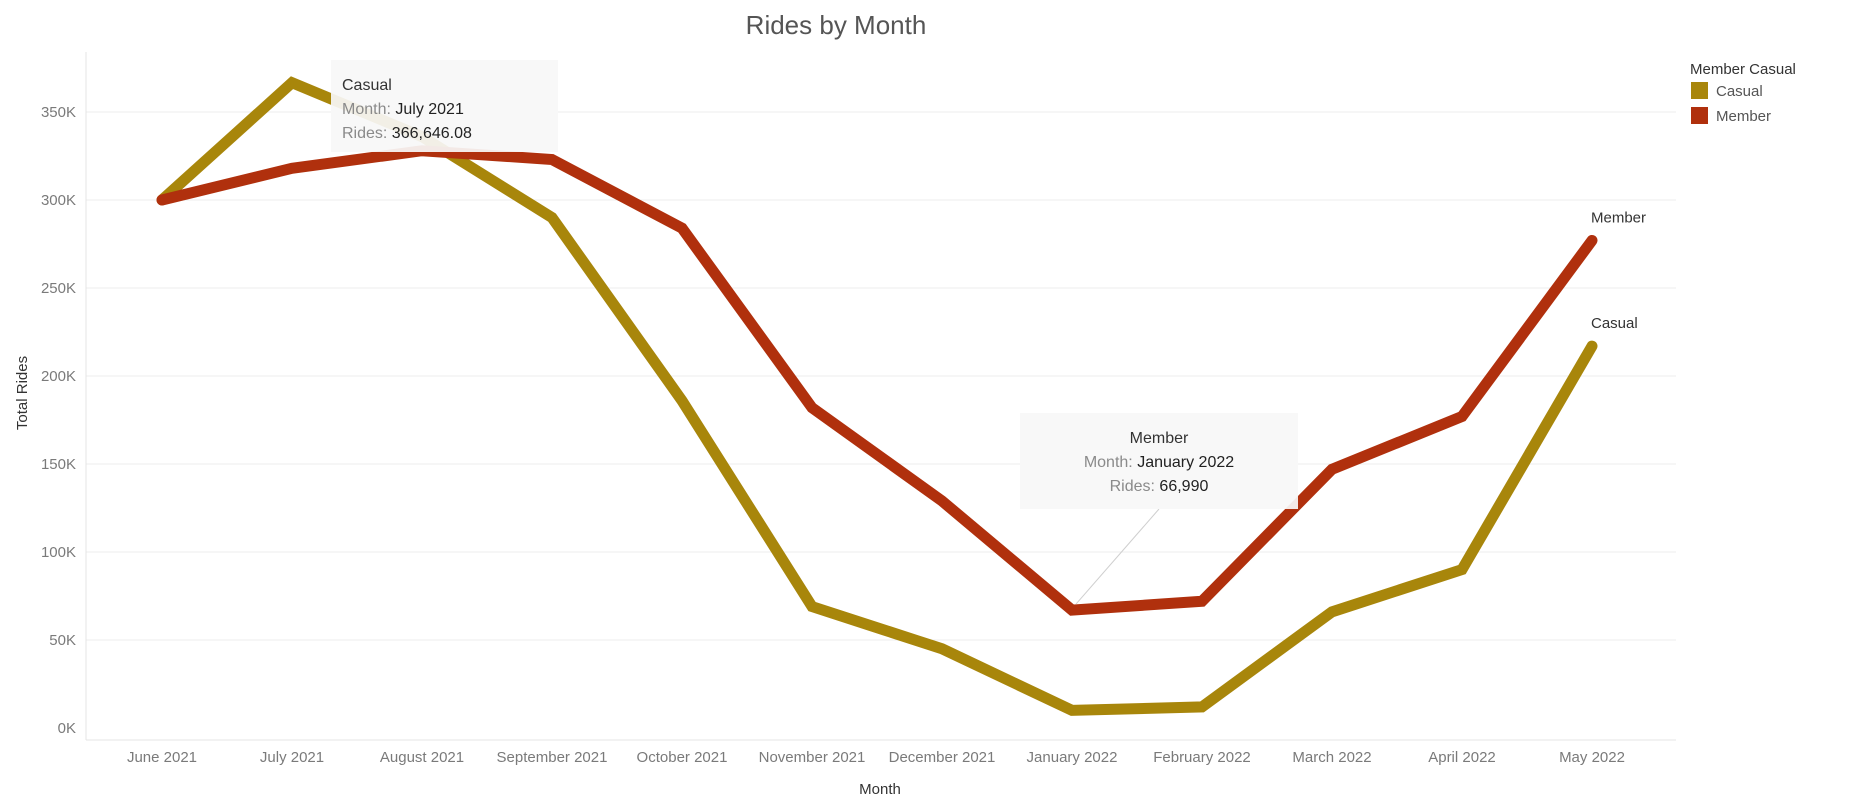  Describe the element at coordinates (1739, 91) in the screenshot. I see `legend-label-casual: Casual` at that location.